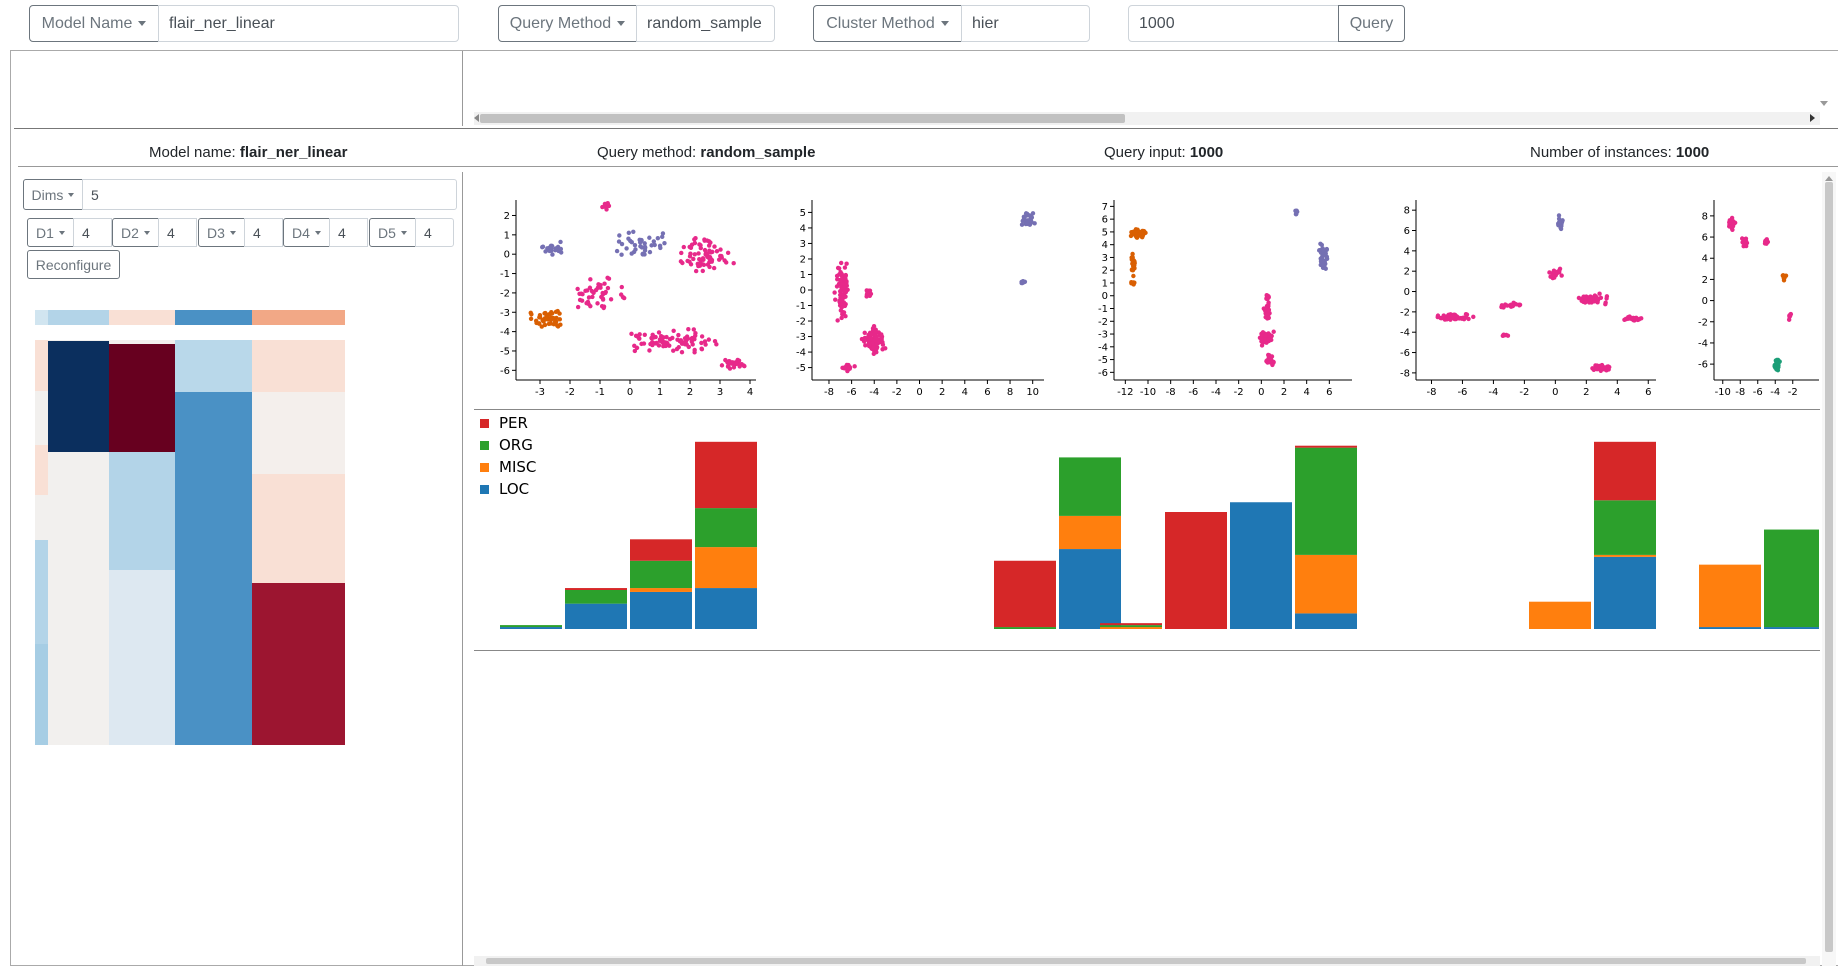  I want to click on dims-input: 5, so click(269, 194).